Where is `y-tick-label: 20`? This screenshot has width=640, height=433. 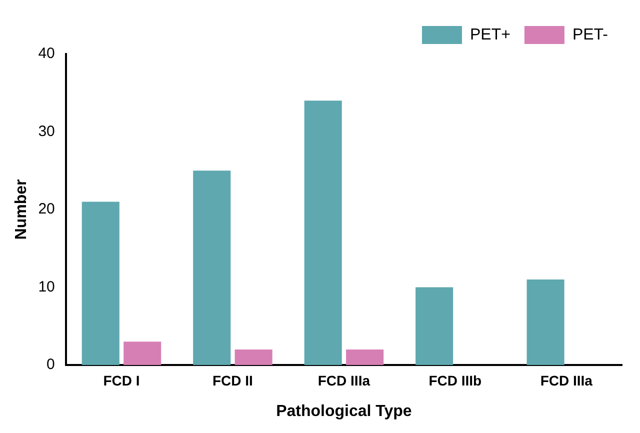
y-tick-label: 20 is located at coordinates (46, 209).